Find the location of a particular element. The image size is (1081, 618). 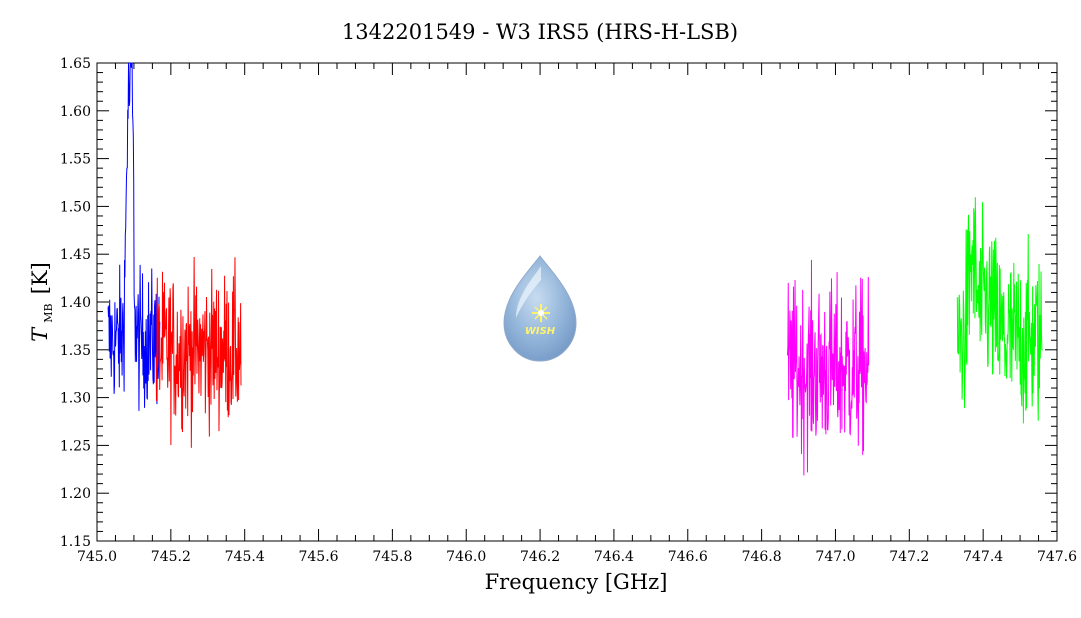

x-tick-label: 747.0 is located at coordinates (835, 557).